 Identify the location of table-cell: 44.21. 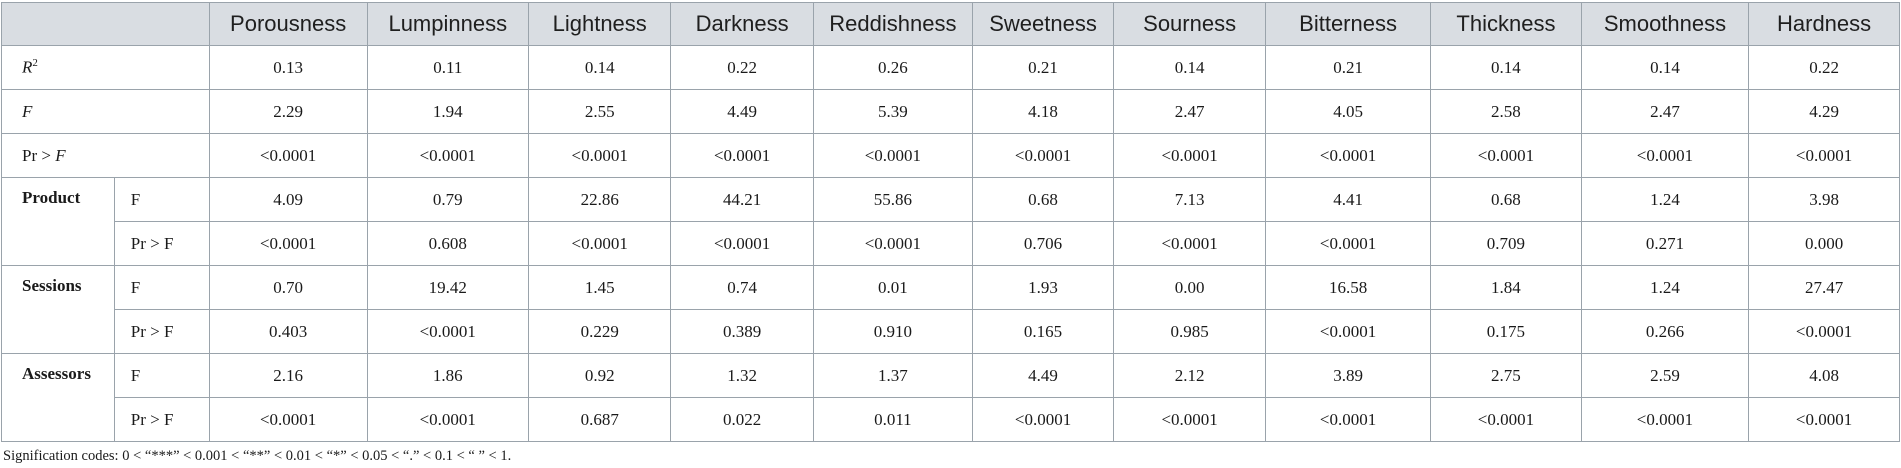
(742, 199).